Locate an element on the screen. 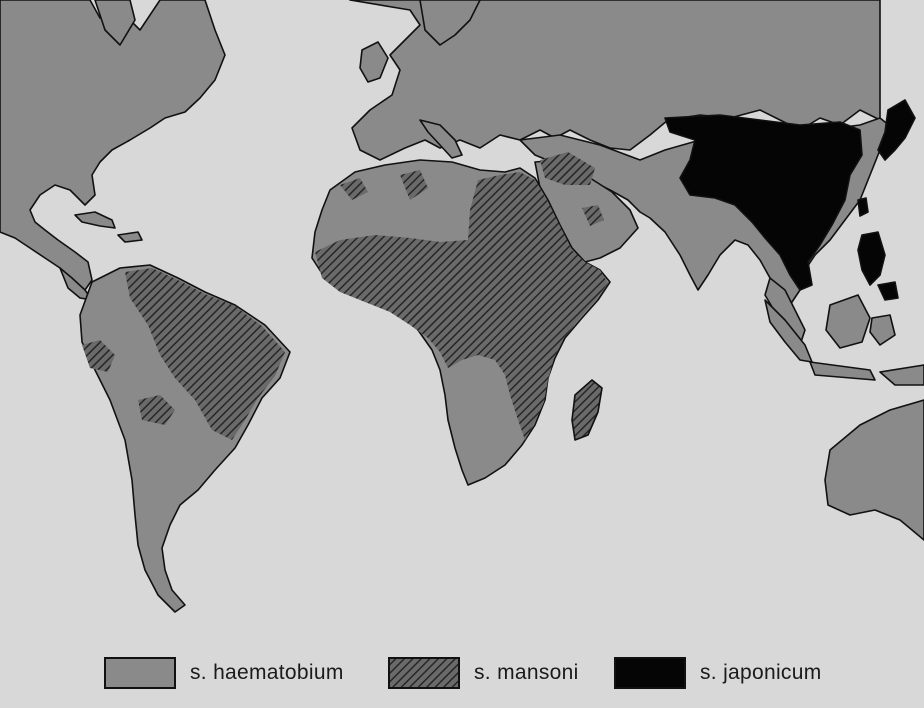  east-asia-japonicum is located at coordinates (763, 202).